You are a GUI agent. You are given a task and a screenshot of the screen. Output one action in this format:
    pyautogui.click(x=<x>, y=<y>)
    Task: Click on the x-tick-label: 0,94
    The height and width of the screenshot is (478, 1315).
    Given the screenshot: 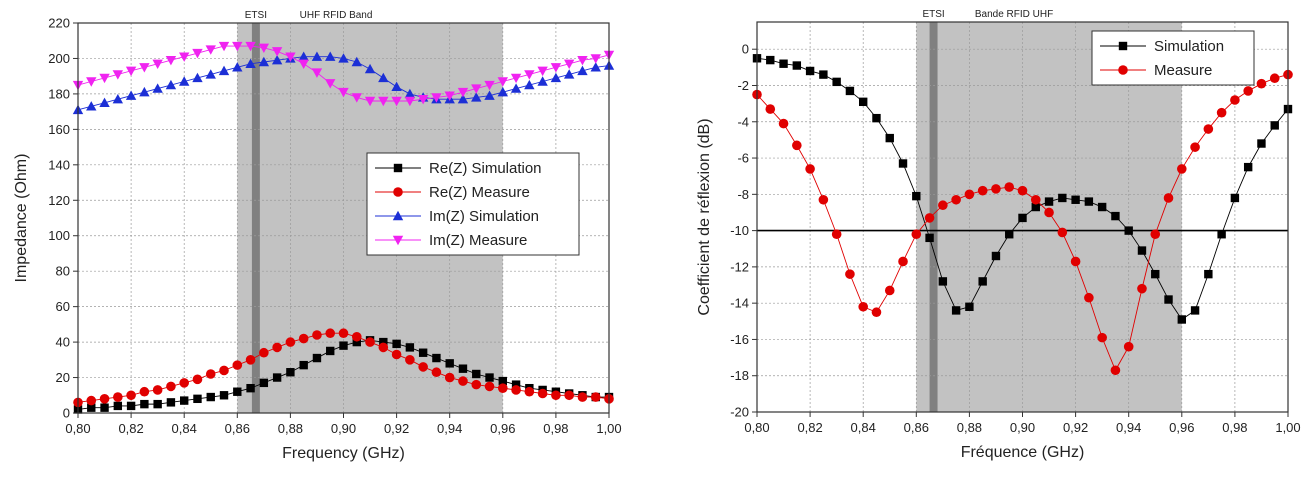 What is the action you would take?
    pyautogui.click(x=449, y=428)
    